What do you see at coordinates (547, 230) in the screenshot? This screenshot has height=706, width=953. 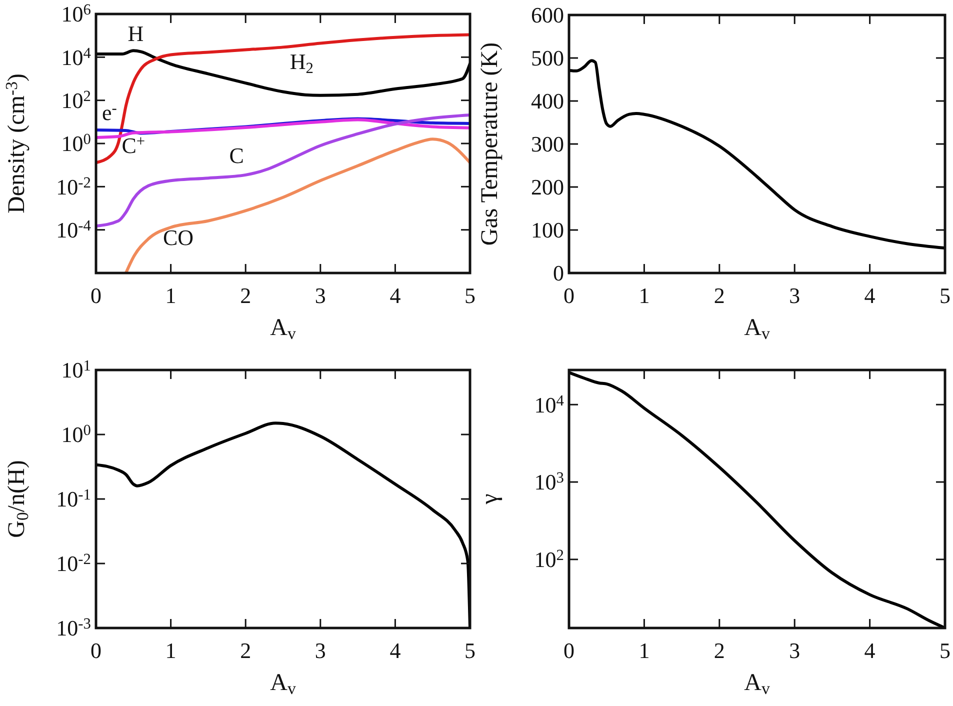 I see `y-tick-label: 100` at bounding box center [547, 230].